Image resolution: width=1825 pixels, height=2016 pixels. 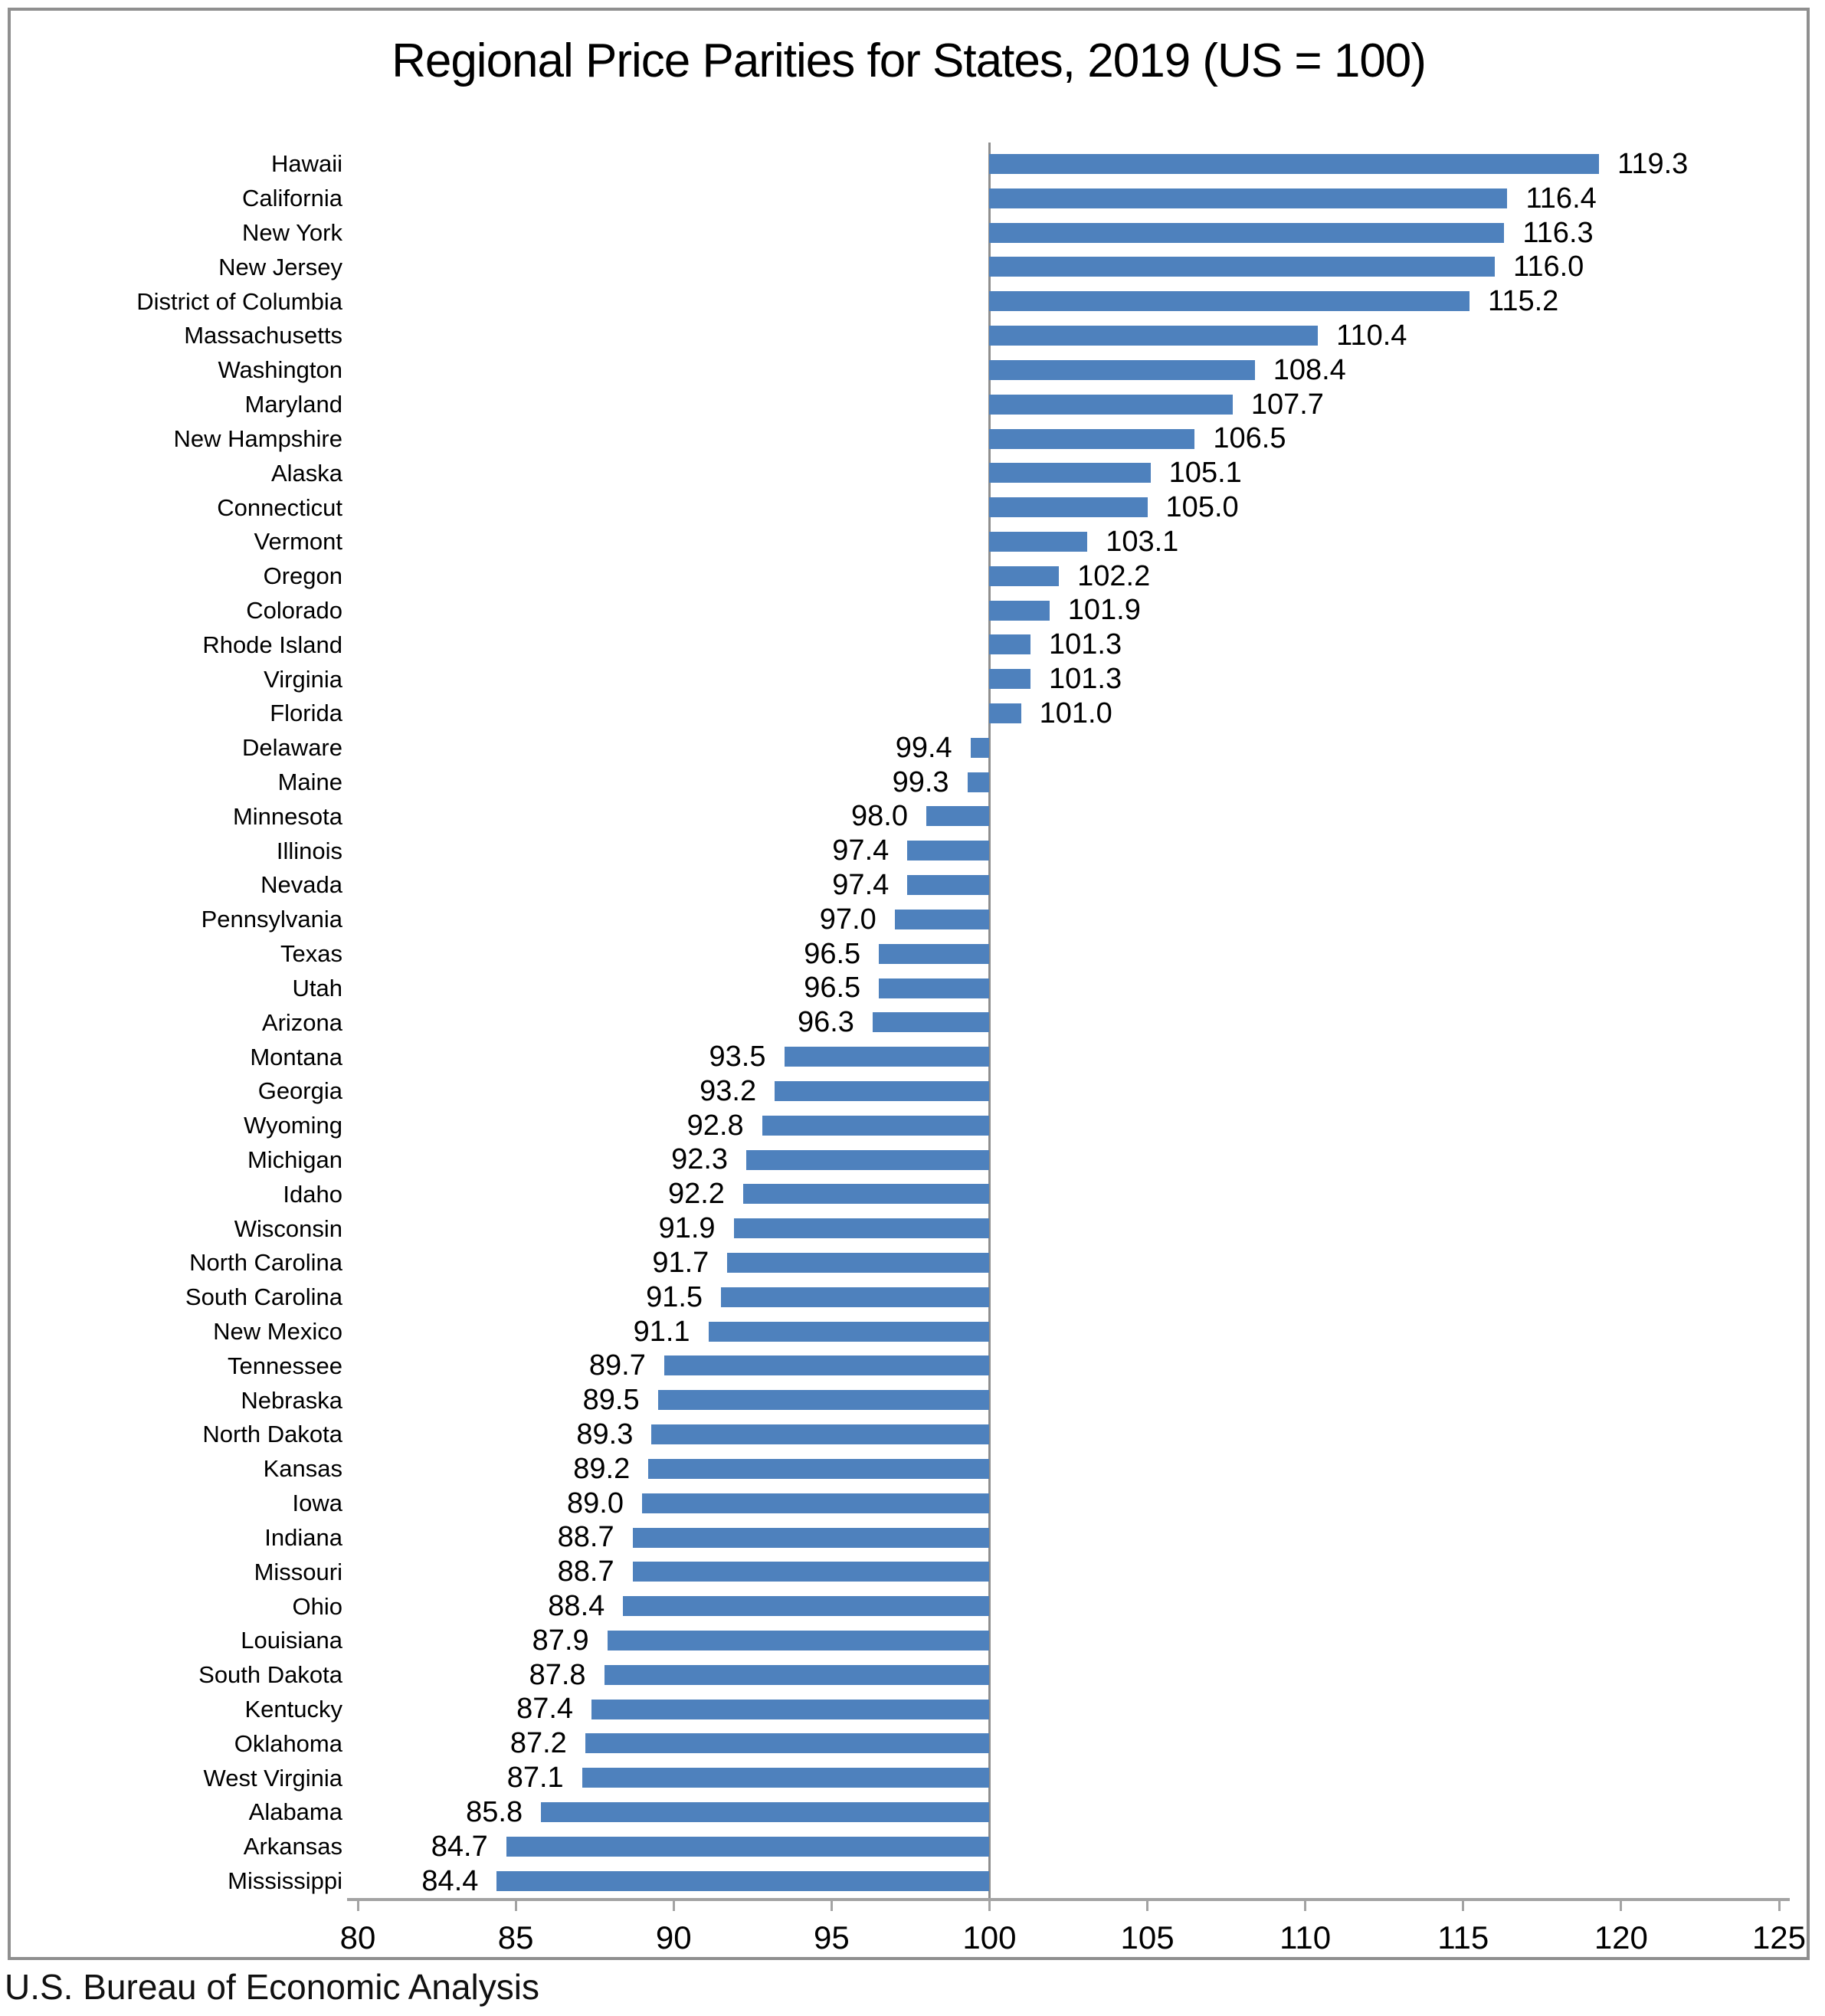 I want to click on x-axis-tick-label: 80, so click(x=357, y=1937).